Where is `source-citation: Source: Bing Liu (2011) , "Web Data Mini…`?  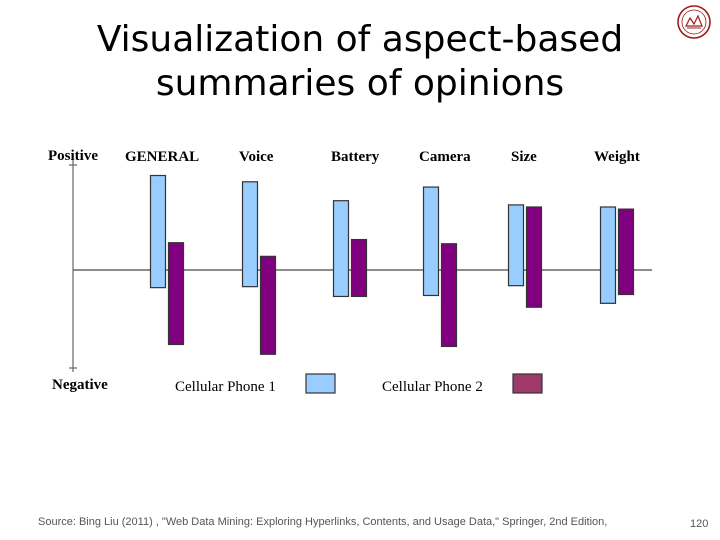
source-citation: Source: Bing Liu (2011) , "Web Data Mini… is located at coordinates (323, 522).